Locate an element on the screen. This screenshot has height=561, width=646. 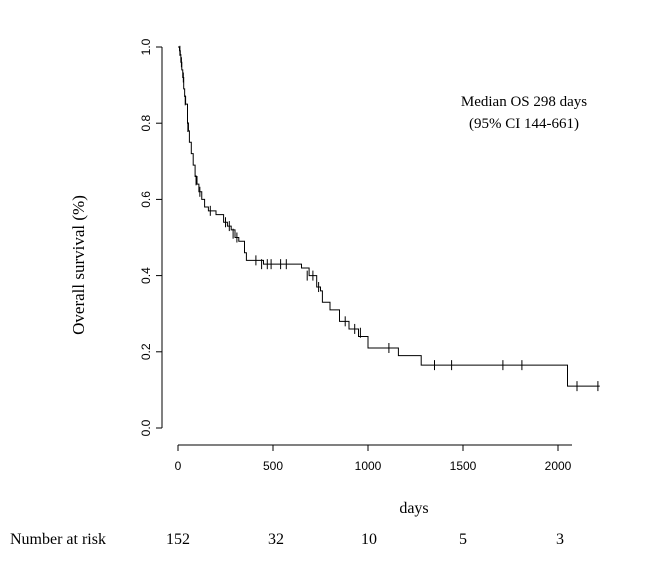
x-tick-label: 1500 is located at coordinates (463, 466).